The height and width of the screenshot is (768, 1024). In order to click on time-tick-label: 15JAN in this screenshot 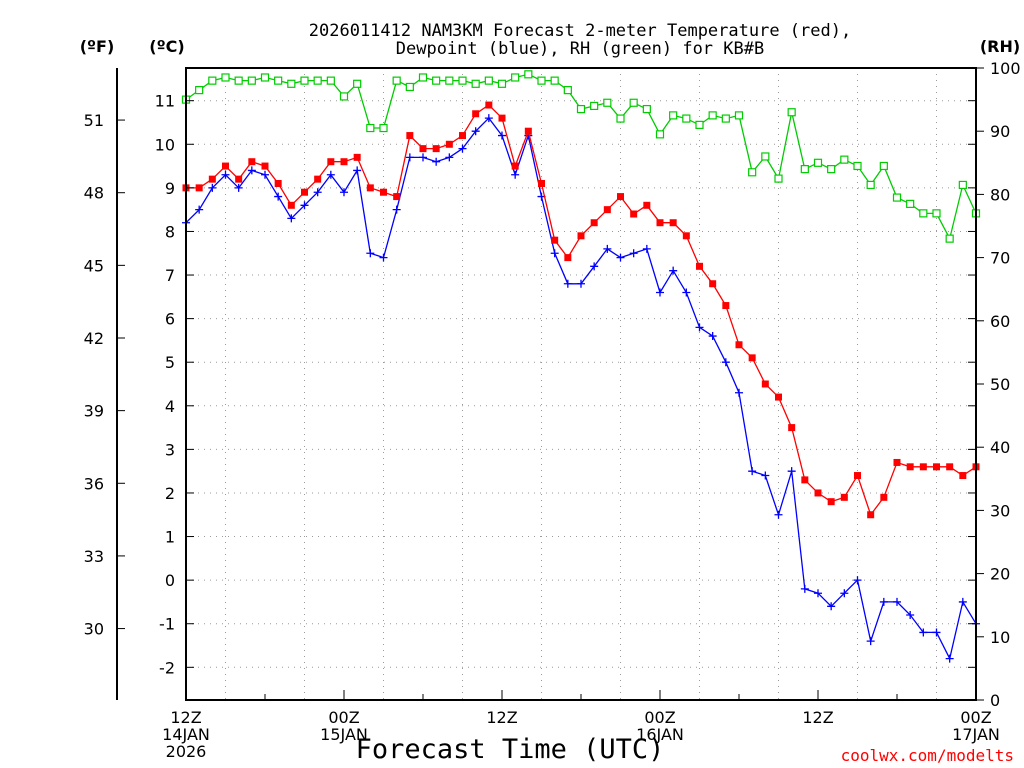, I will do `click(344, 734)`.